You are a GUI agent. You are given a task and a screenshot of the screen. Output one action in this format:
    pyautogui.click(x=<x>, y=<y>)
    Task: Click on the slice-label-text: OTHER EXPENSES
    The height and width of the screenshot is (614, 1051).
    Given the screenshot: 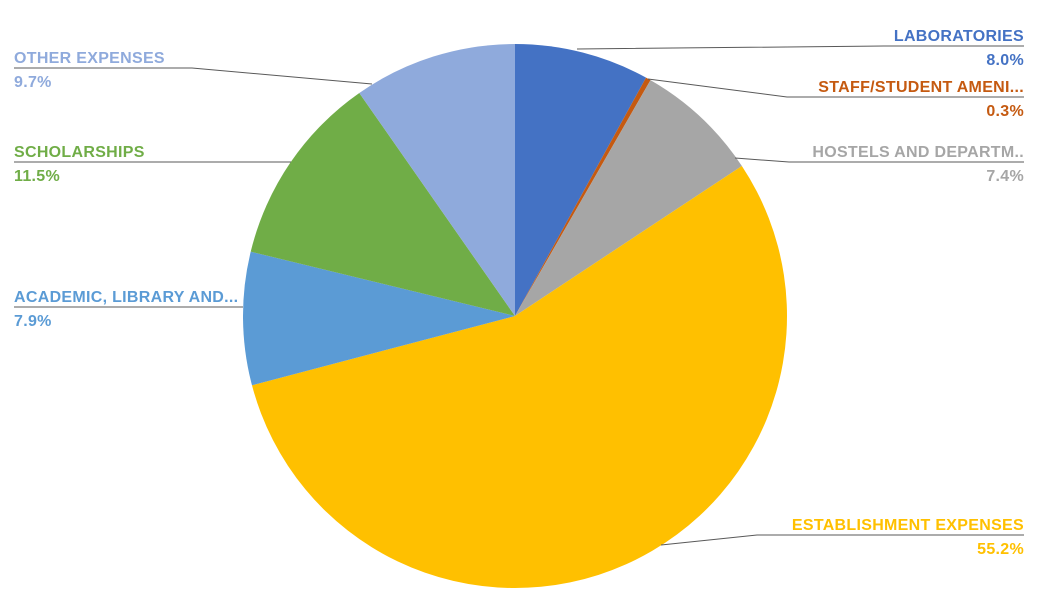 What is the action you would take?
    pyautogui.click(x=89, y=58)
    